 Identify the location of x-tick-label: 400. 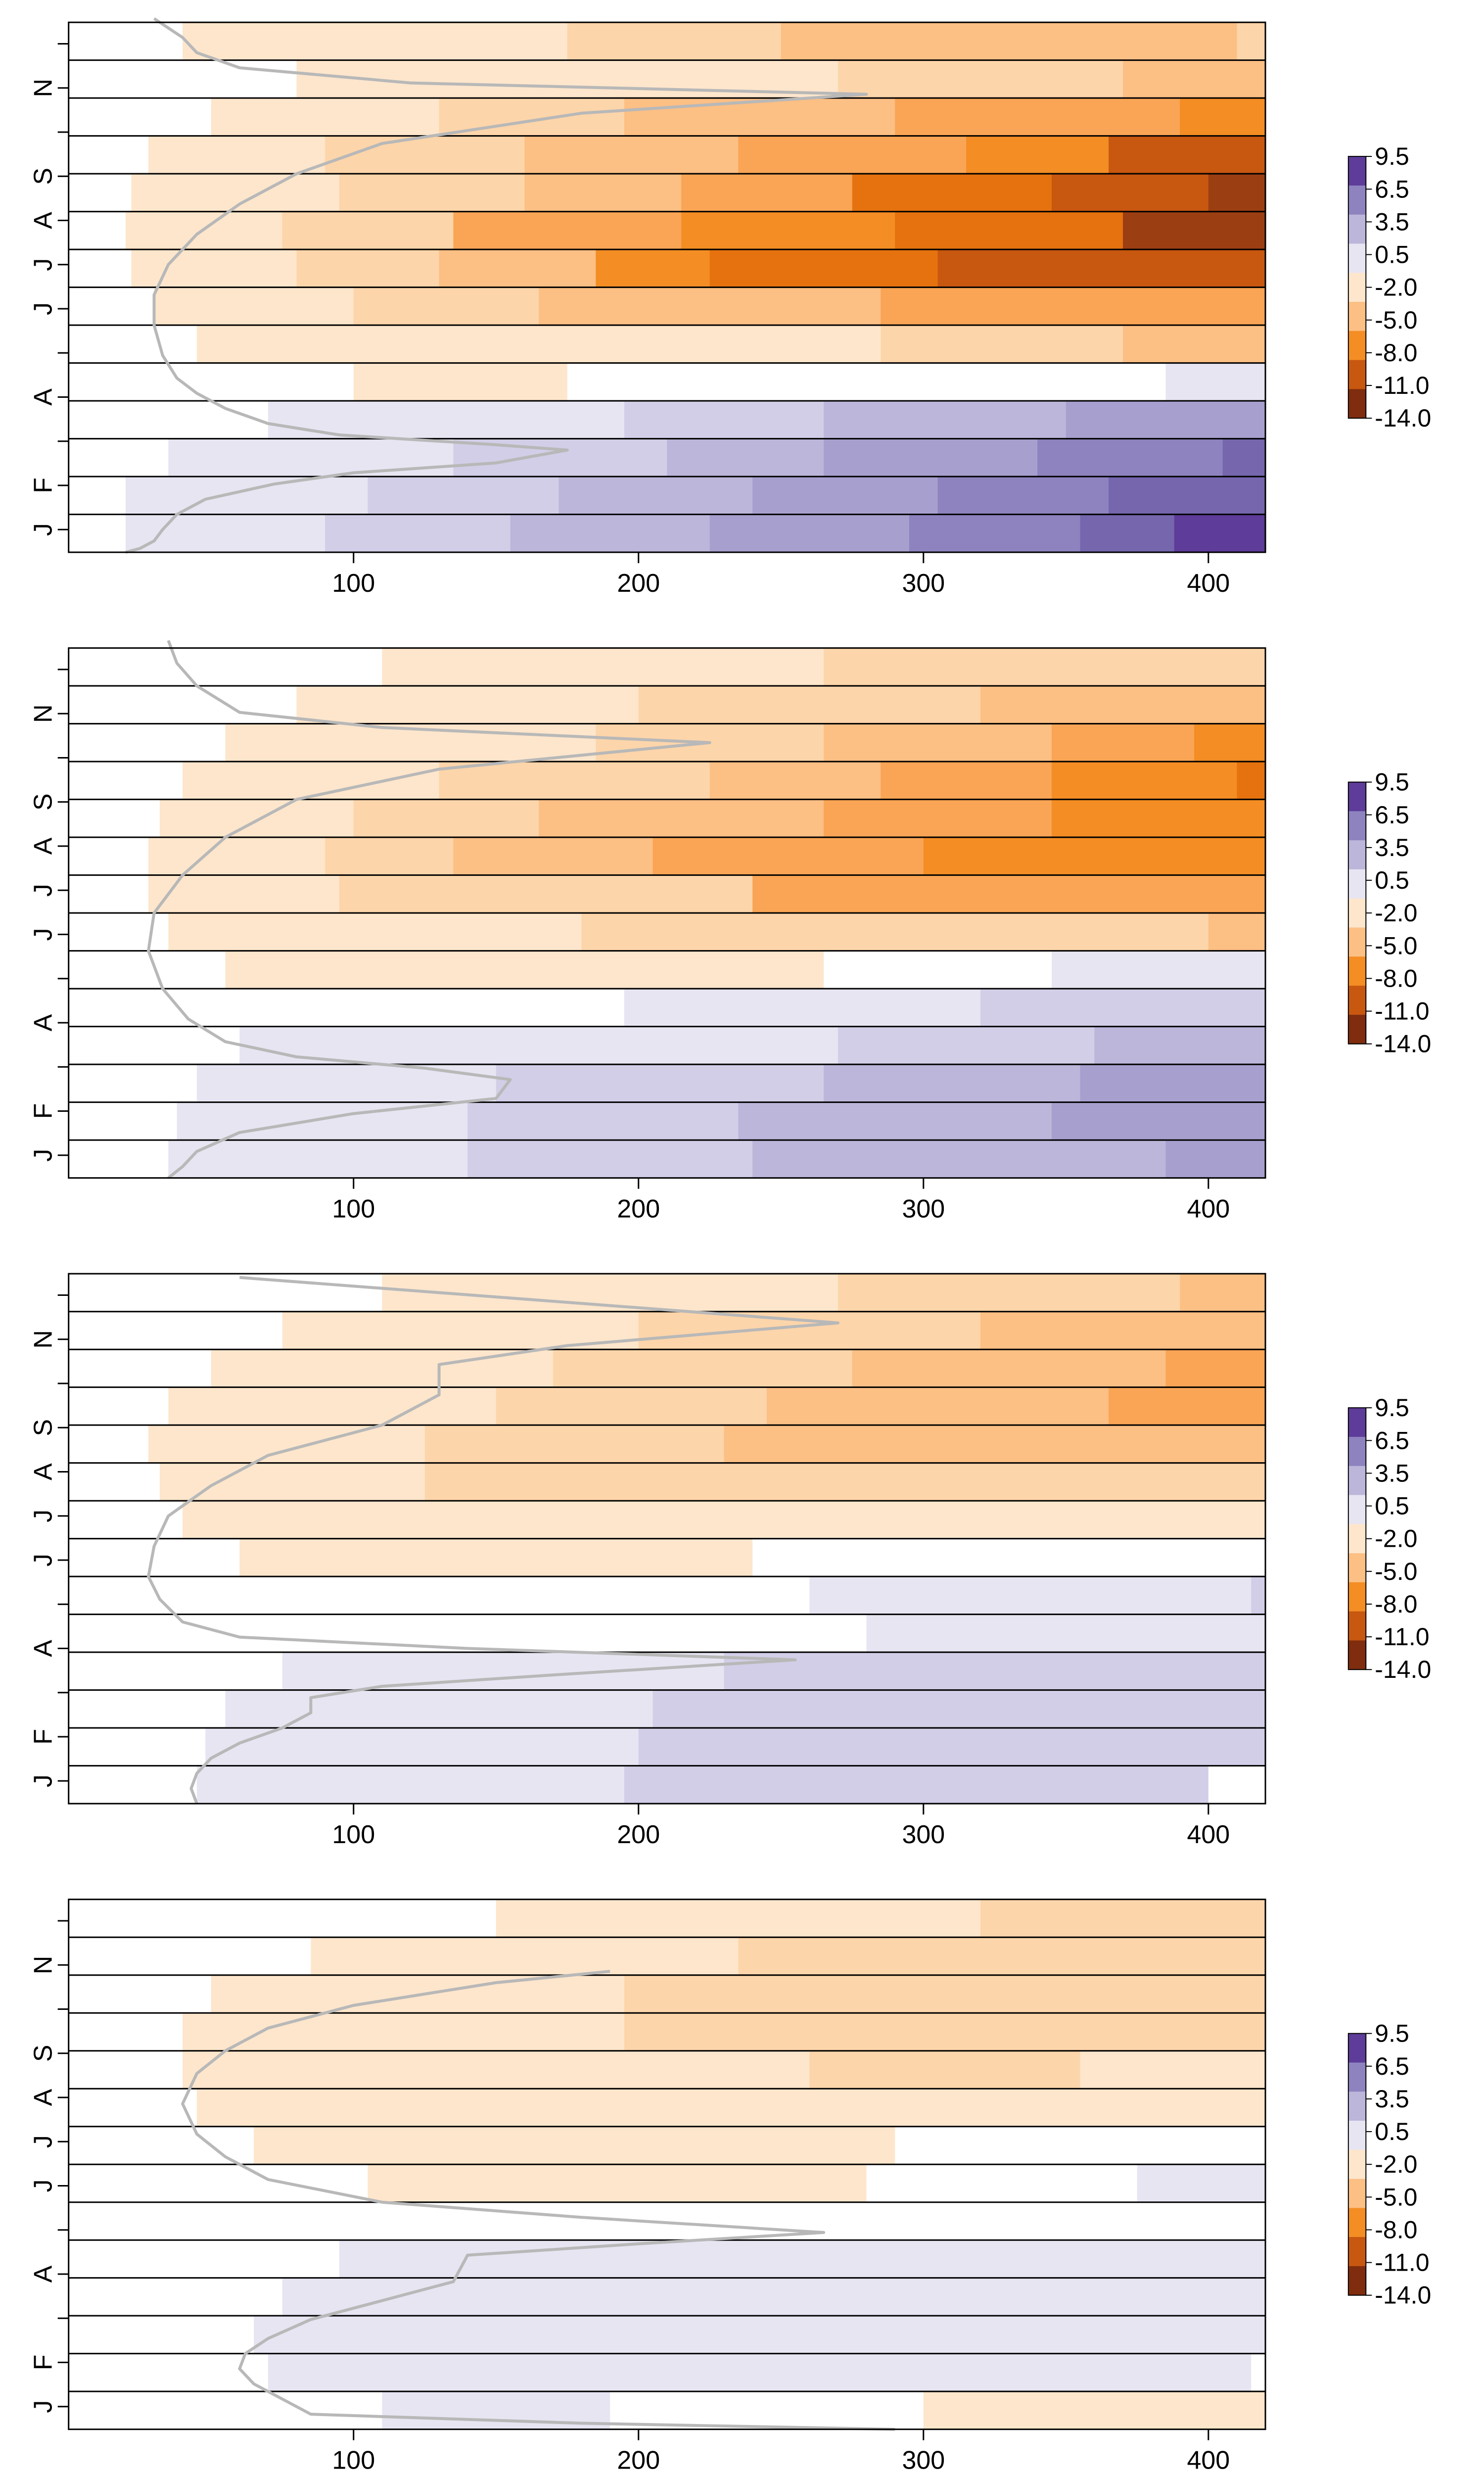
(1208, 584).